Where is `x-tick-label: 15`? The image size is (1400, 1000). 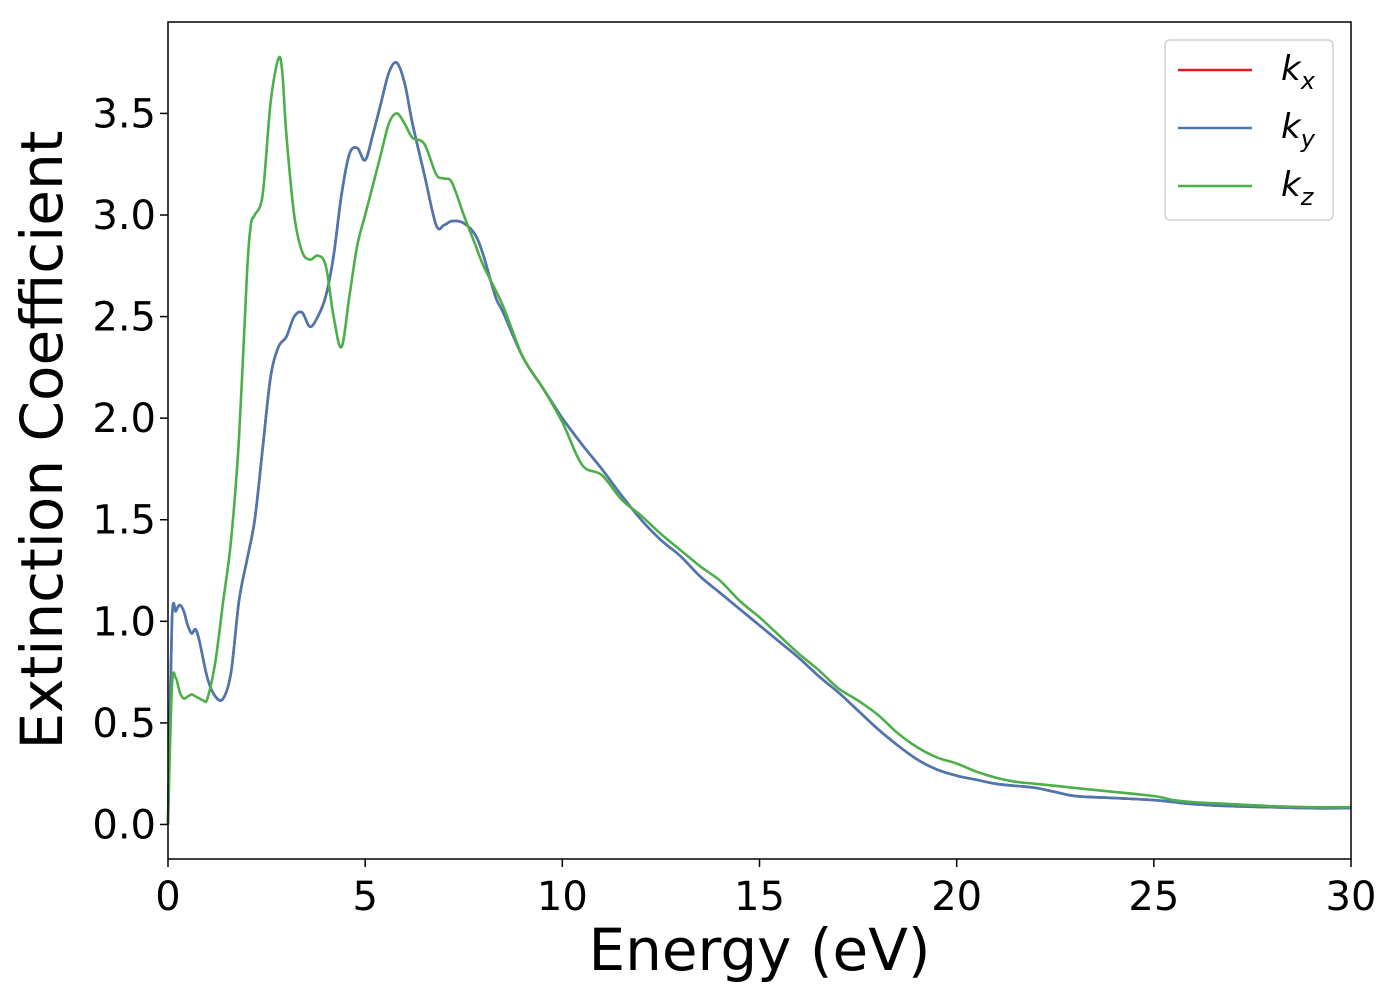 x-tick-label: 15 is located at coordinates (759, 897).